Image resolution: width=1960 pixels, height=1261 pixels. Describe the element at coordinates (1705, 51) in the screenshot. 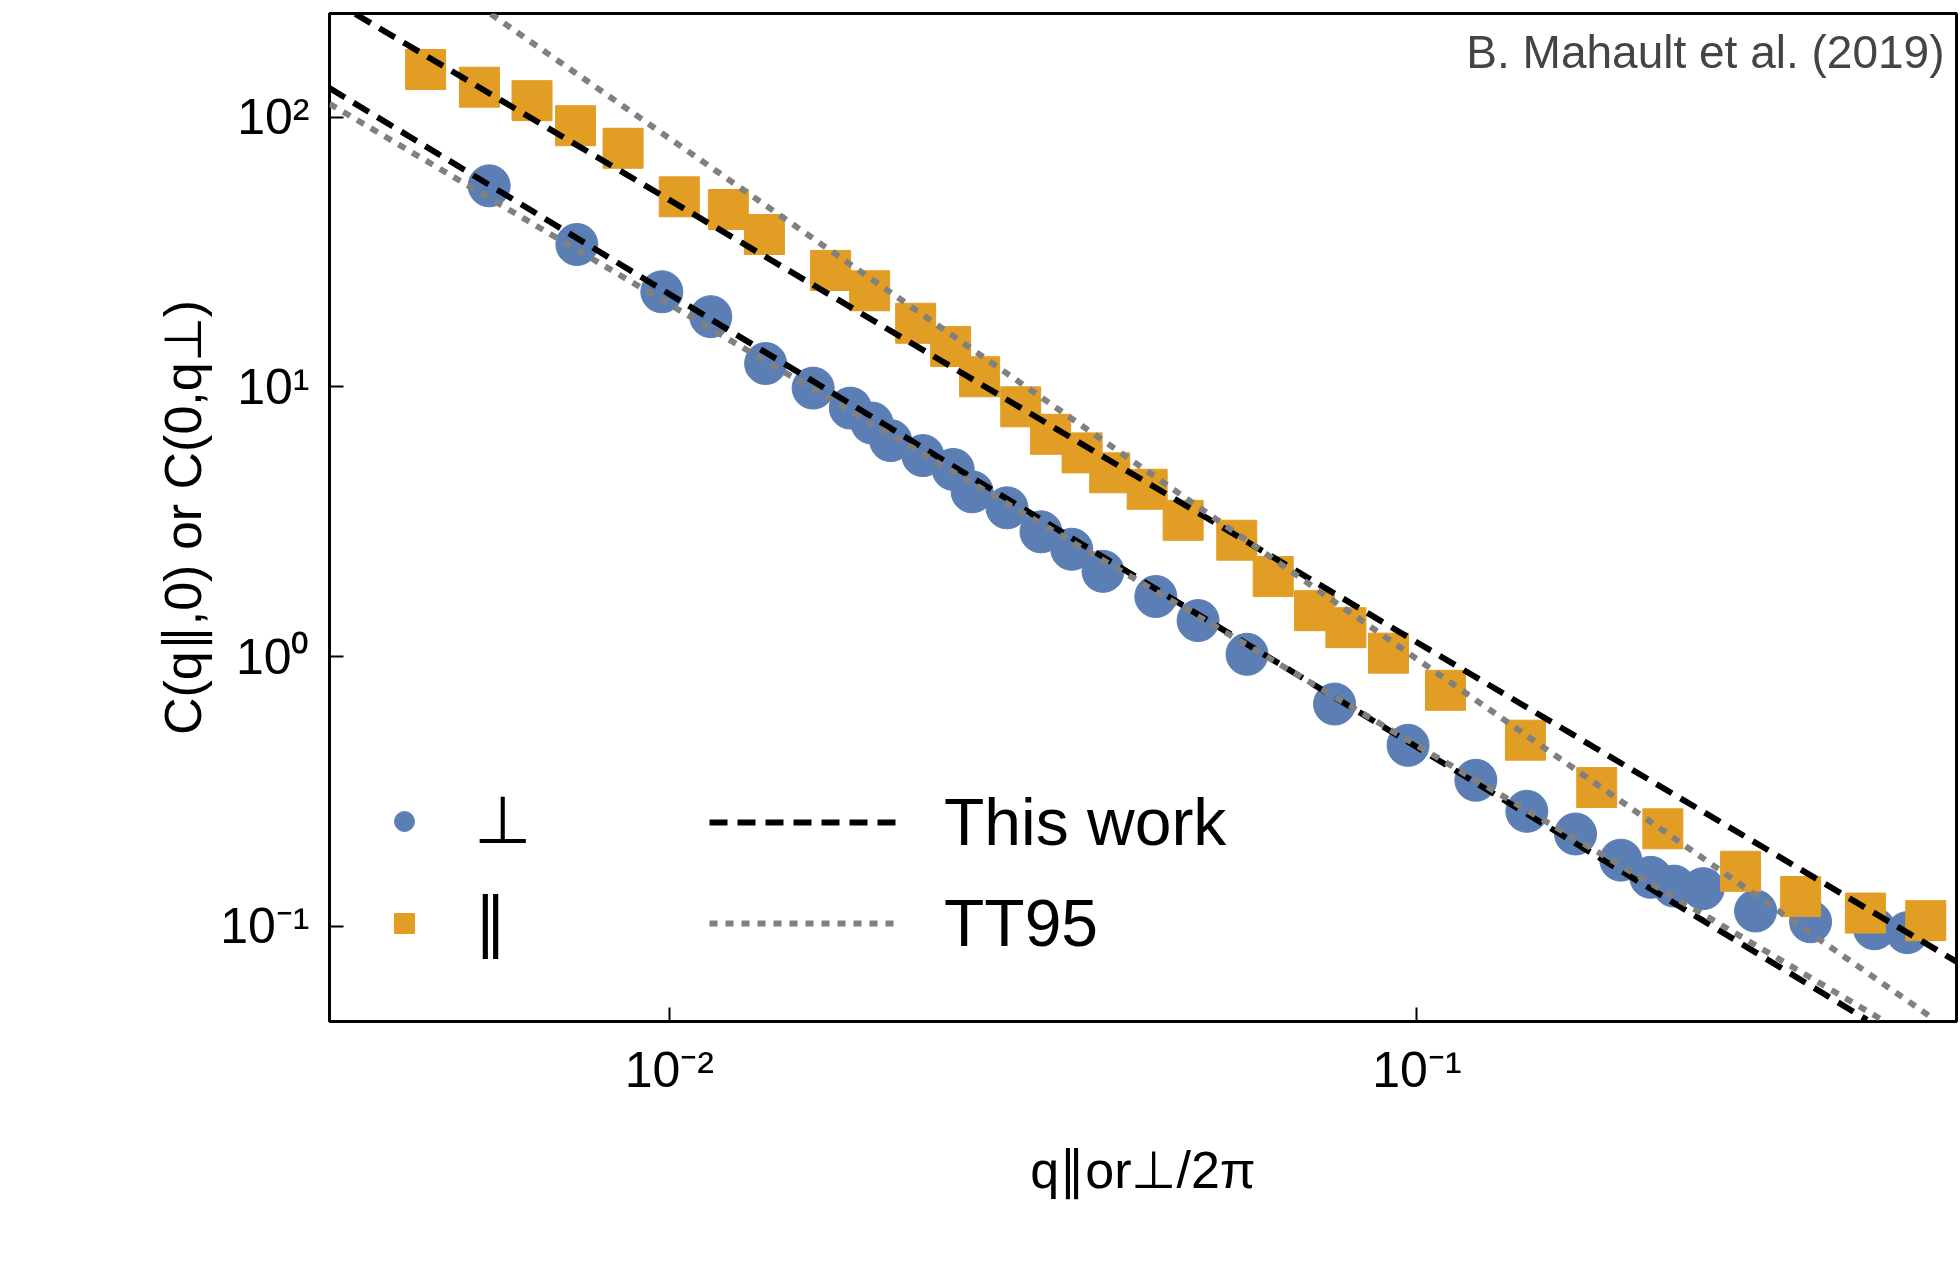

I see `annotation: B. Mahault et al. (2019)` at that location.